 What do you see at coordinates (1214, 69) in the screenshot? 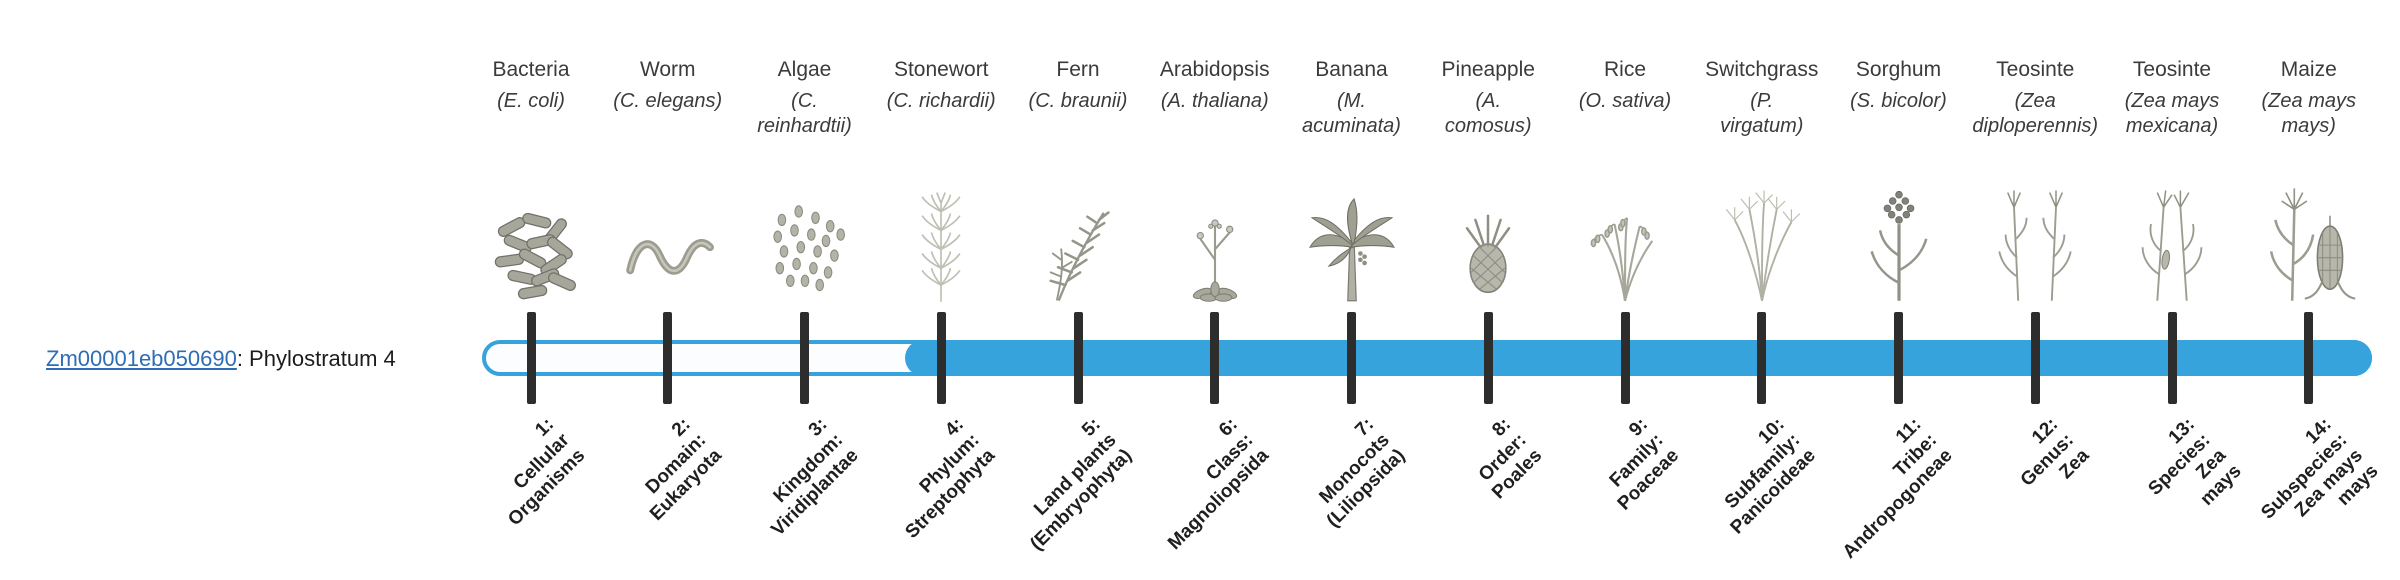
I see `organism-common-name: Arabidopsis` at bounding box center [1214, 69].